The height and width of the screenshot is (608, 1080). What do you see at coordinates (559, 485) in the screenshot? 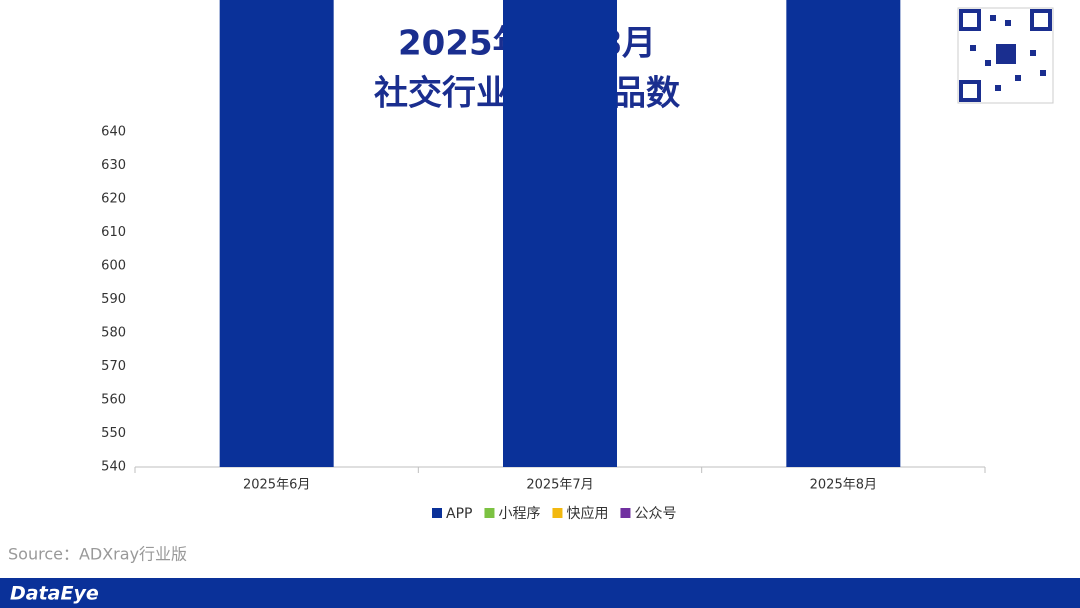
I see `x-tick-label: 2025年7月` at bounding box center [559, 485].